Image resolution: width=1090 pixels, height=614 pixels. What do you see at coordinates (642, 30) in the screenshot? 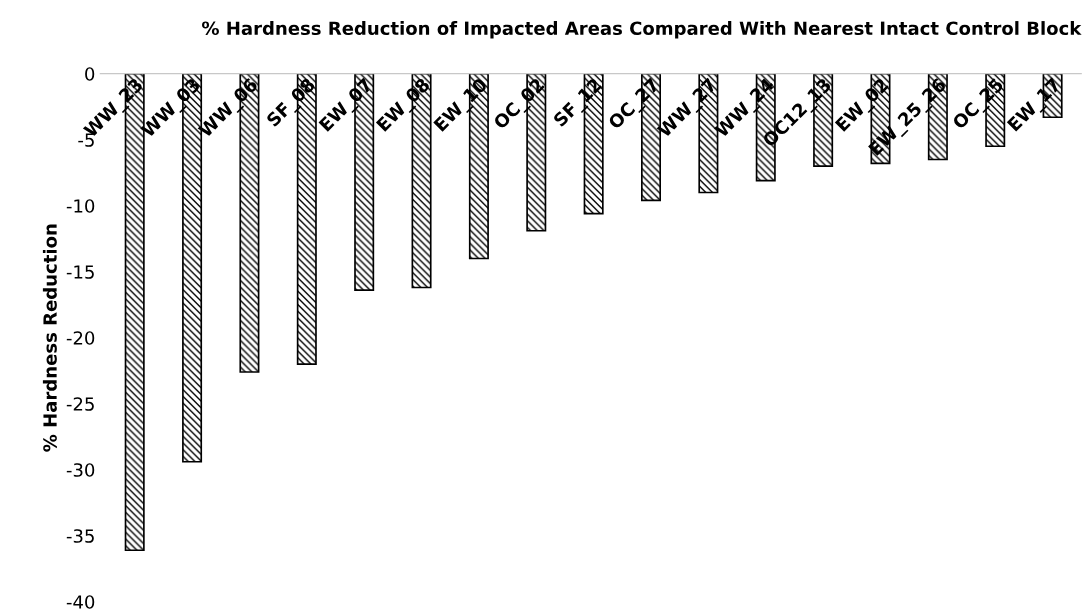
I see `chart-title: % Hardness Reduction of Impacted Areas Compared With Nearest Intact Control Block` at bounding box center [642, 30].